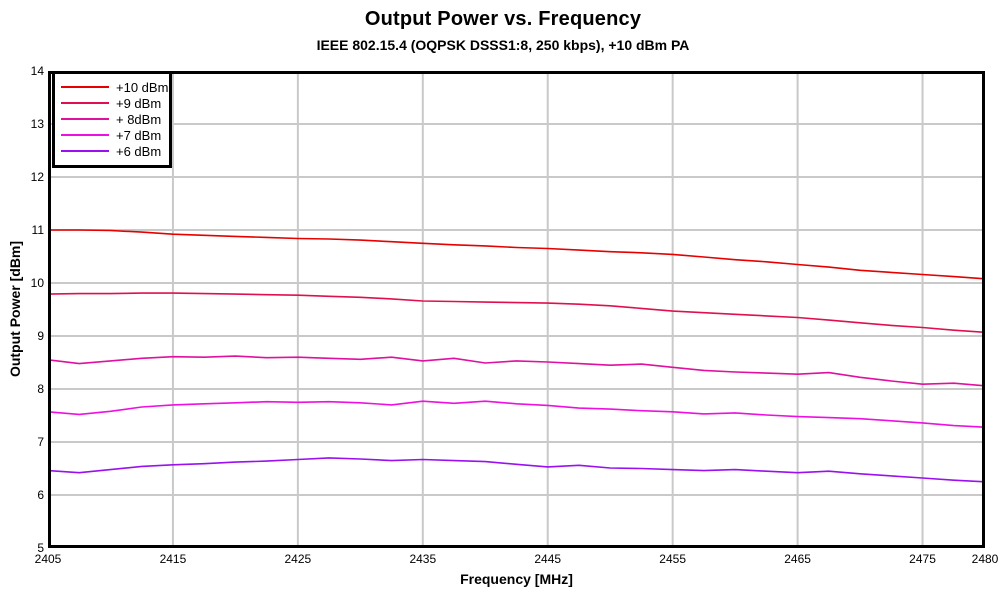 This screenshot has height=602, width=1006. Describe the element at coordinates (139, 103) in the screenshot. I see `legend-label: +9 dBm` at that location.